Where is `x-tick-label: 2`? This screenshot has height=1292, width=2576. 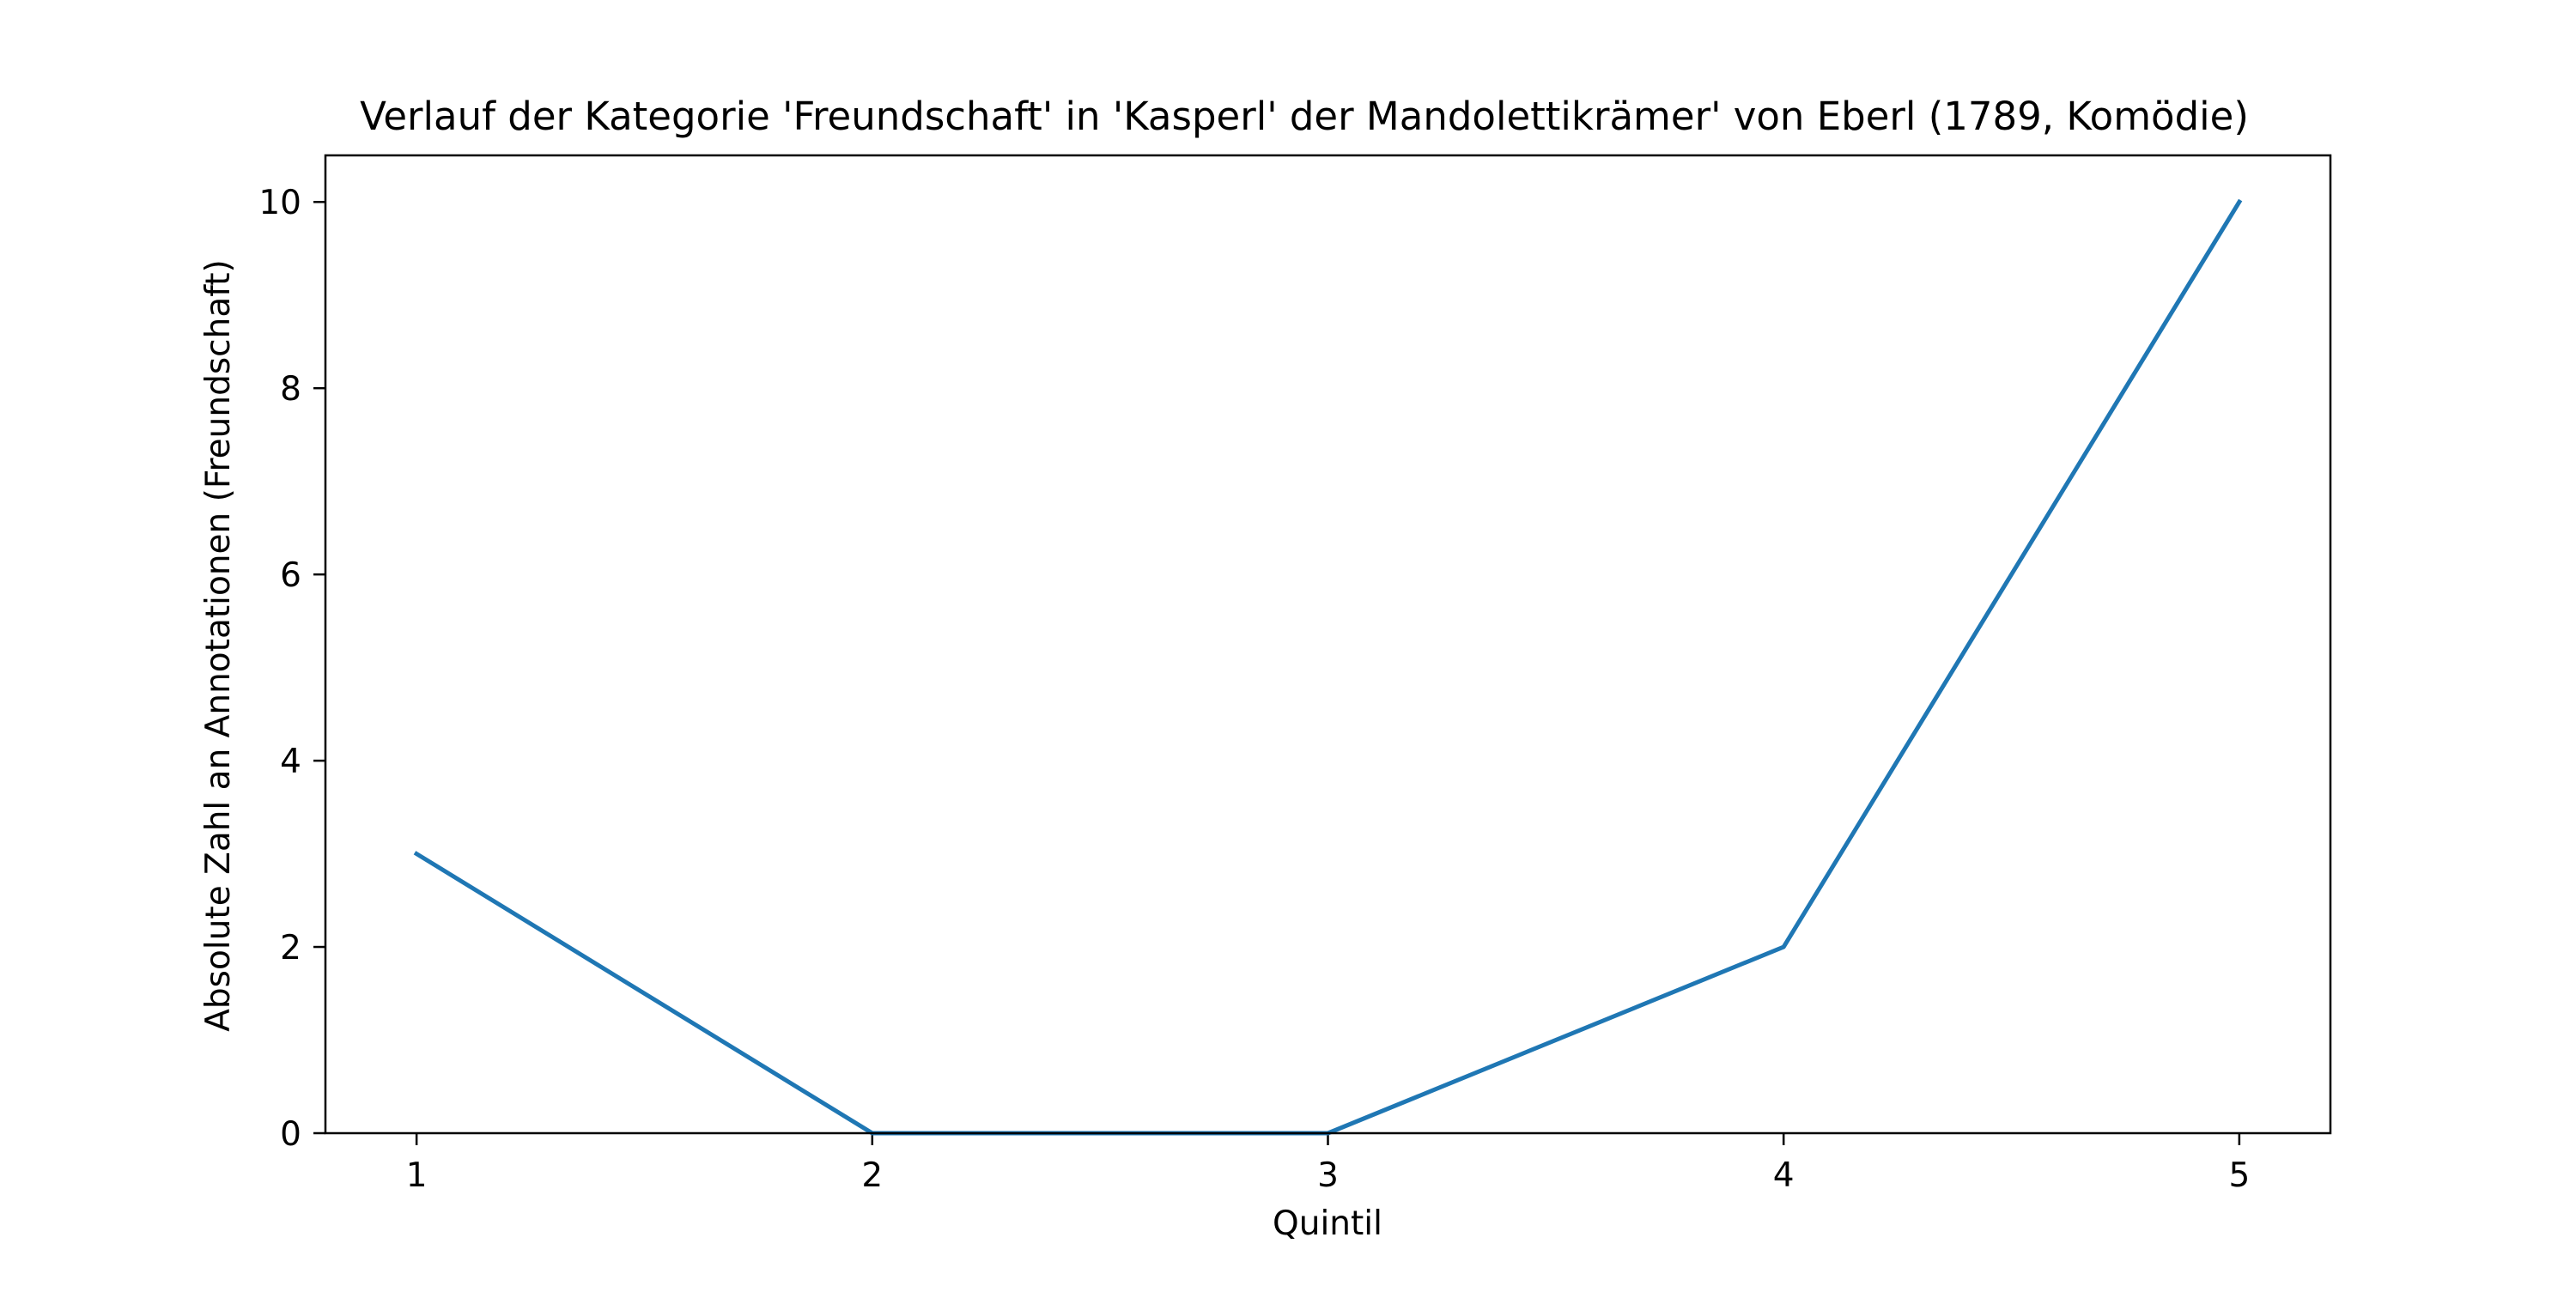 x-tick-label: 2 is located at coordinates (872, 1175).